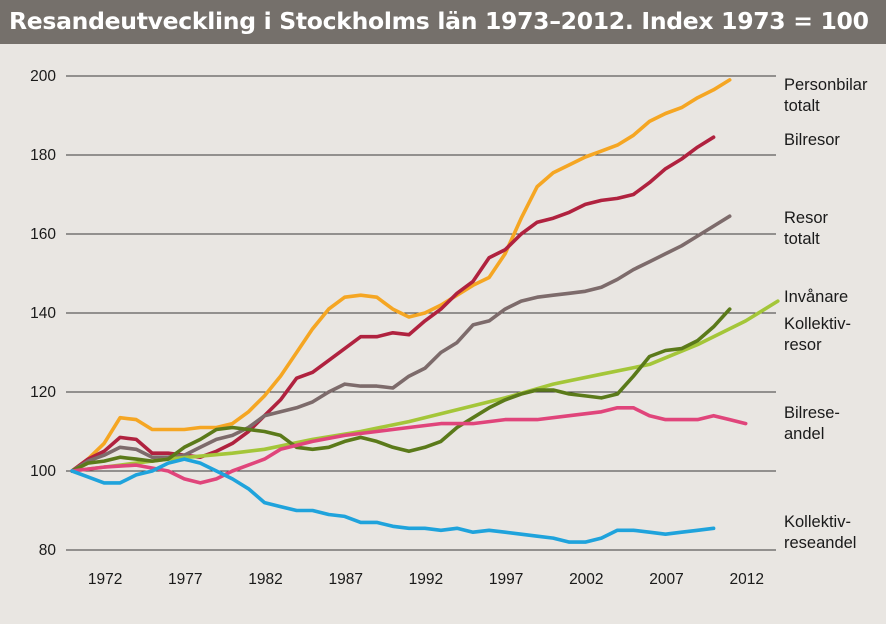 This screenshot has width=886, height=624. I want to click on series-line-kollektivreseandel, so click(393, 500).